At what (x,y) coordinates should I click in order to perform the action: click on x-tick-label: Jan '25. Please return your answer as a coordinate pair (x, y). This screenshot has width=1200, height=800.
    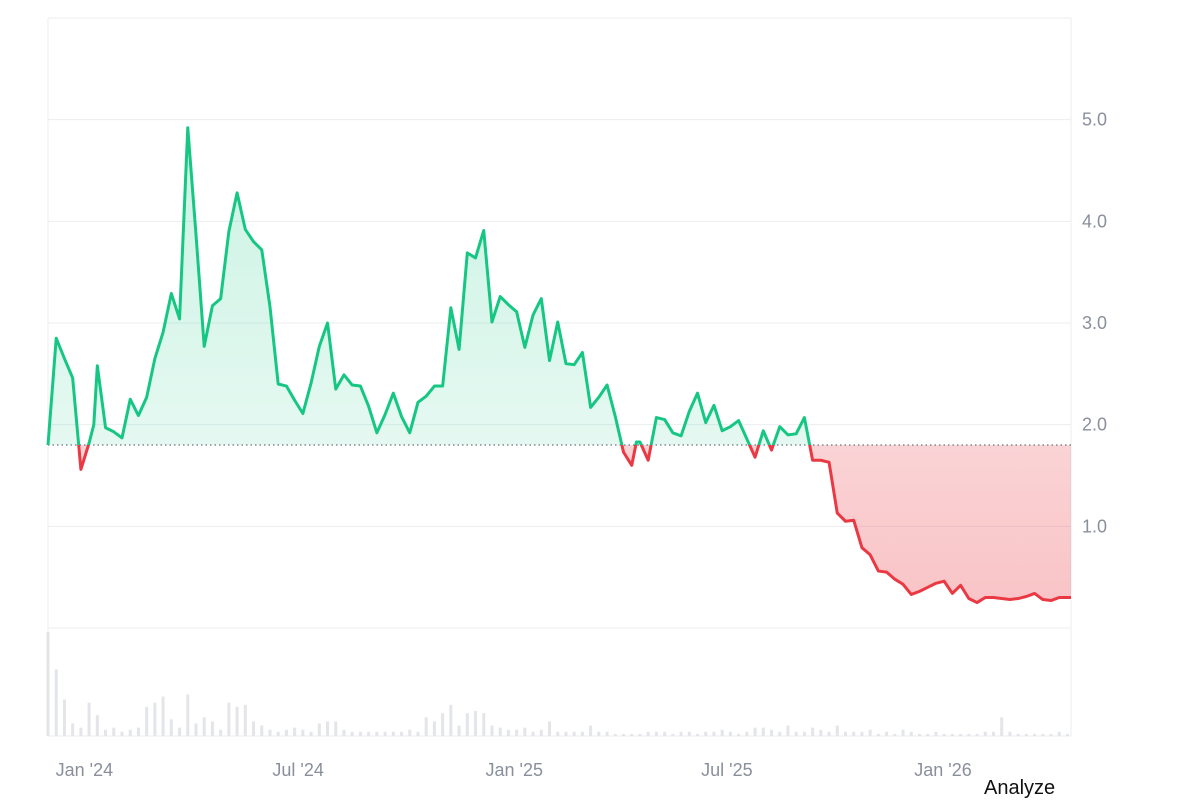
    Looking at the image, I should click on (514, 770).